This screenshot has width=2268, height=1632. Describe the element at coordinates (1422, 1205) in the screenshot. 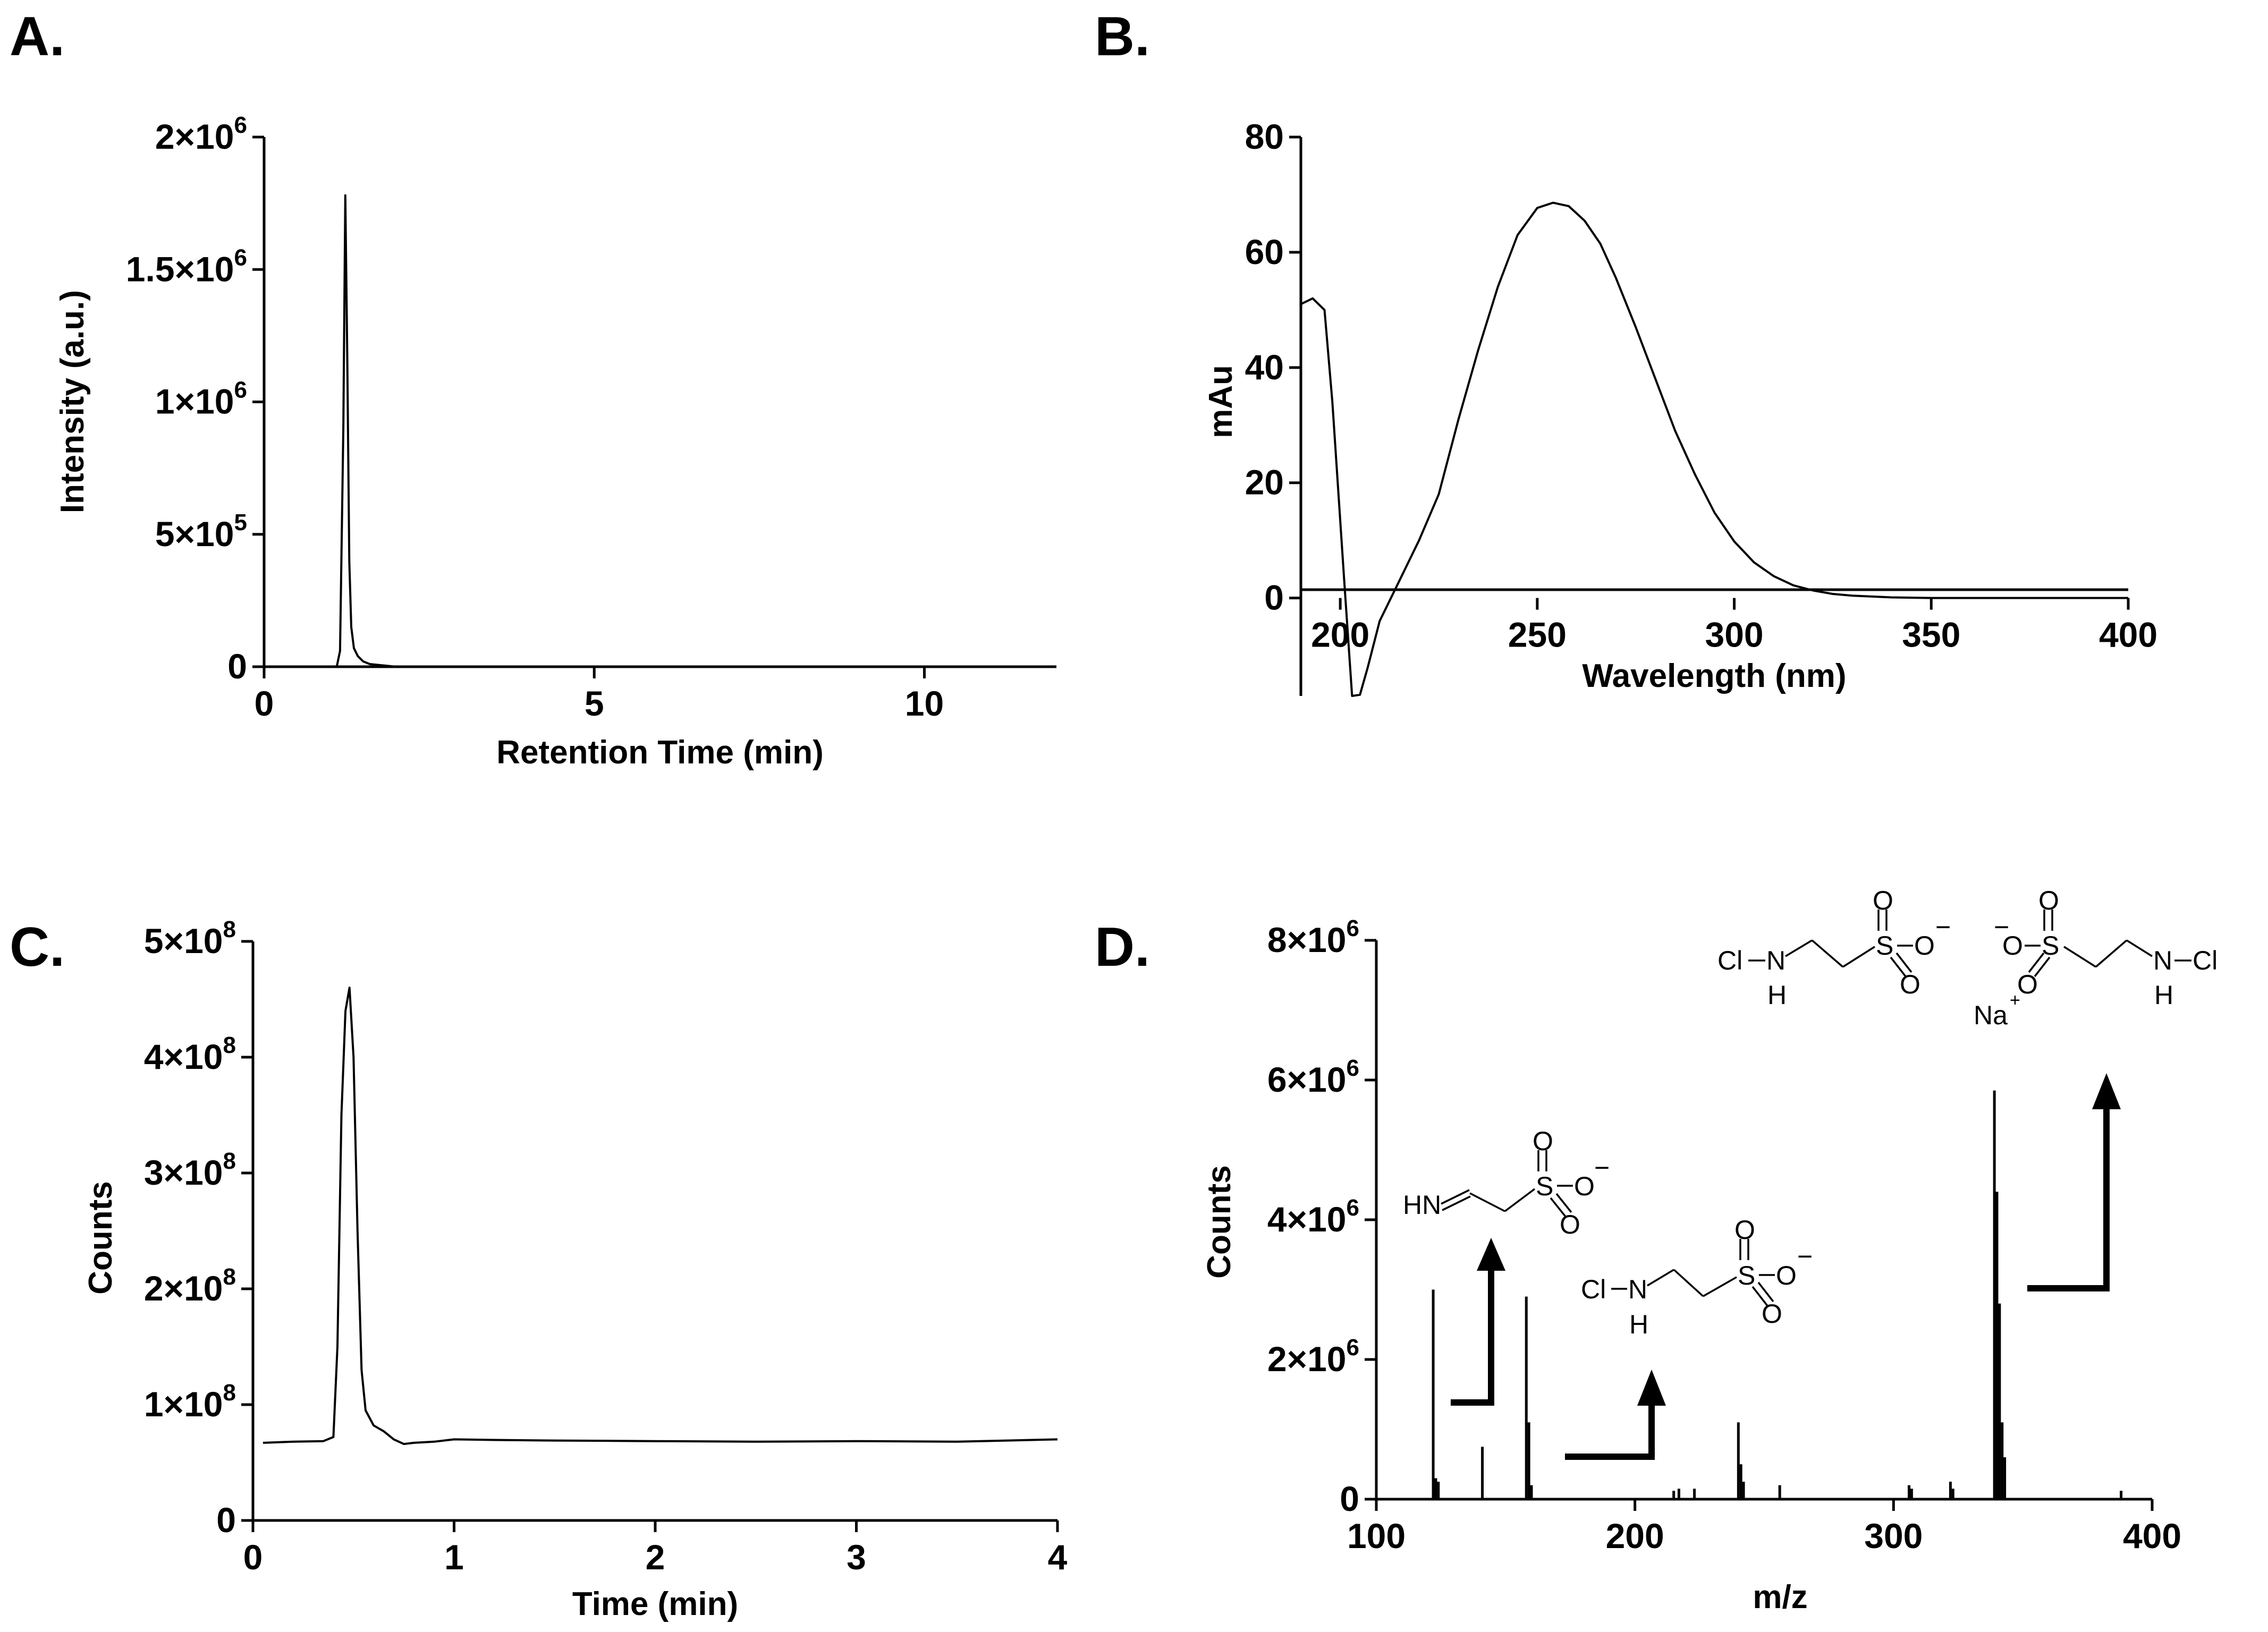

I see `imine-hn: HN` at that location.